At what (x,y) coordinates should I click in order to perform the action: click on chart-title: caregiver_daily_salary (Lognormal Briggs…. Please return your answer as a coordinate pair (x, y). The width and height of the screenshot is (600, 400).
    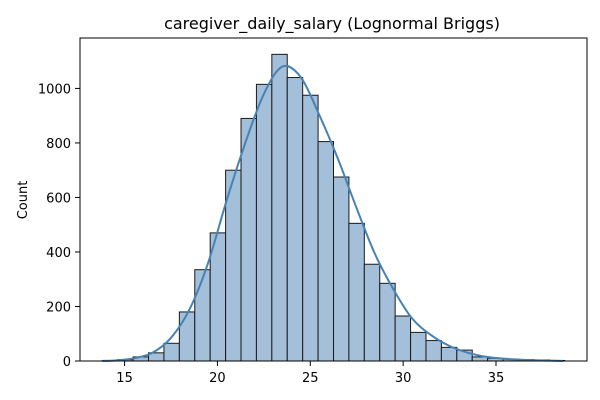
    Looking at the image, I should click on (332, 24).